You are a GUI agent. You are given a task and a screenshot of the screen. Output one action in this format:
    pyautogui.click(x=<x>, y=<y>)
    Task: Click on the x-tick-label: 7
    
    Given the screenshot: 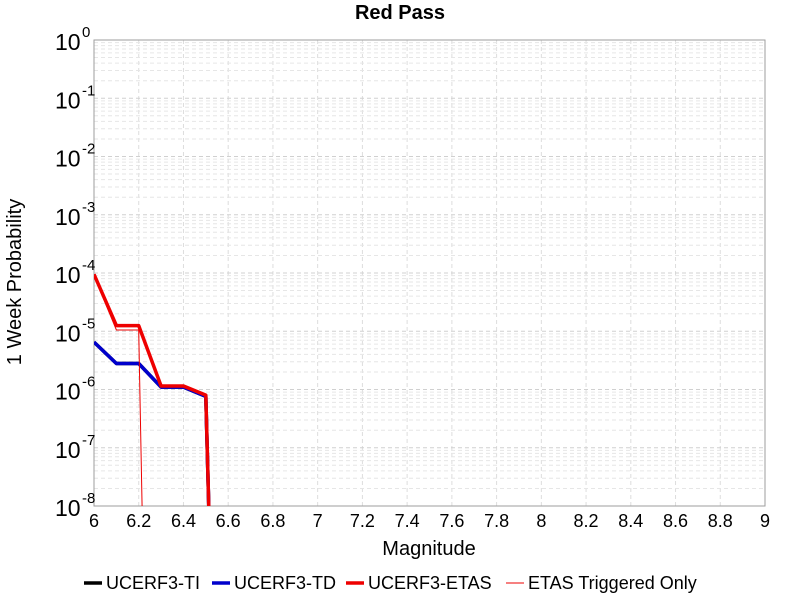 What is the action you would take?
    pyautogui.click(x=318, y=521)
    